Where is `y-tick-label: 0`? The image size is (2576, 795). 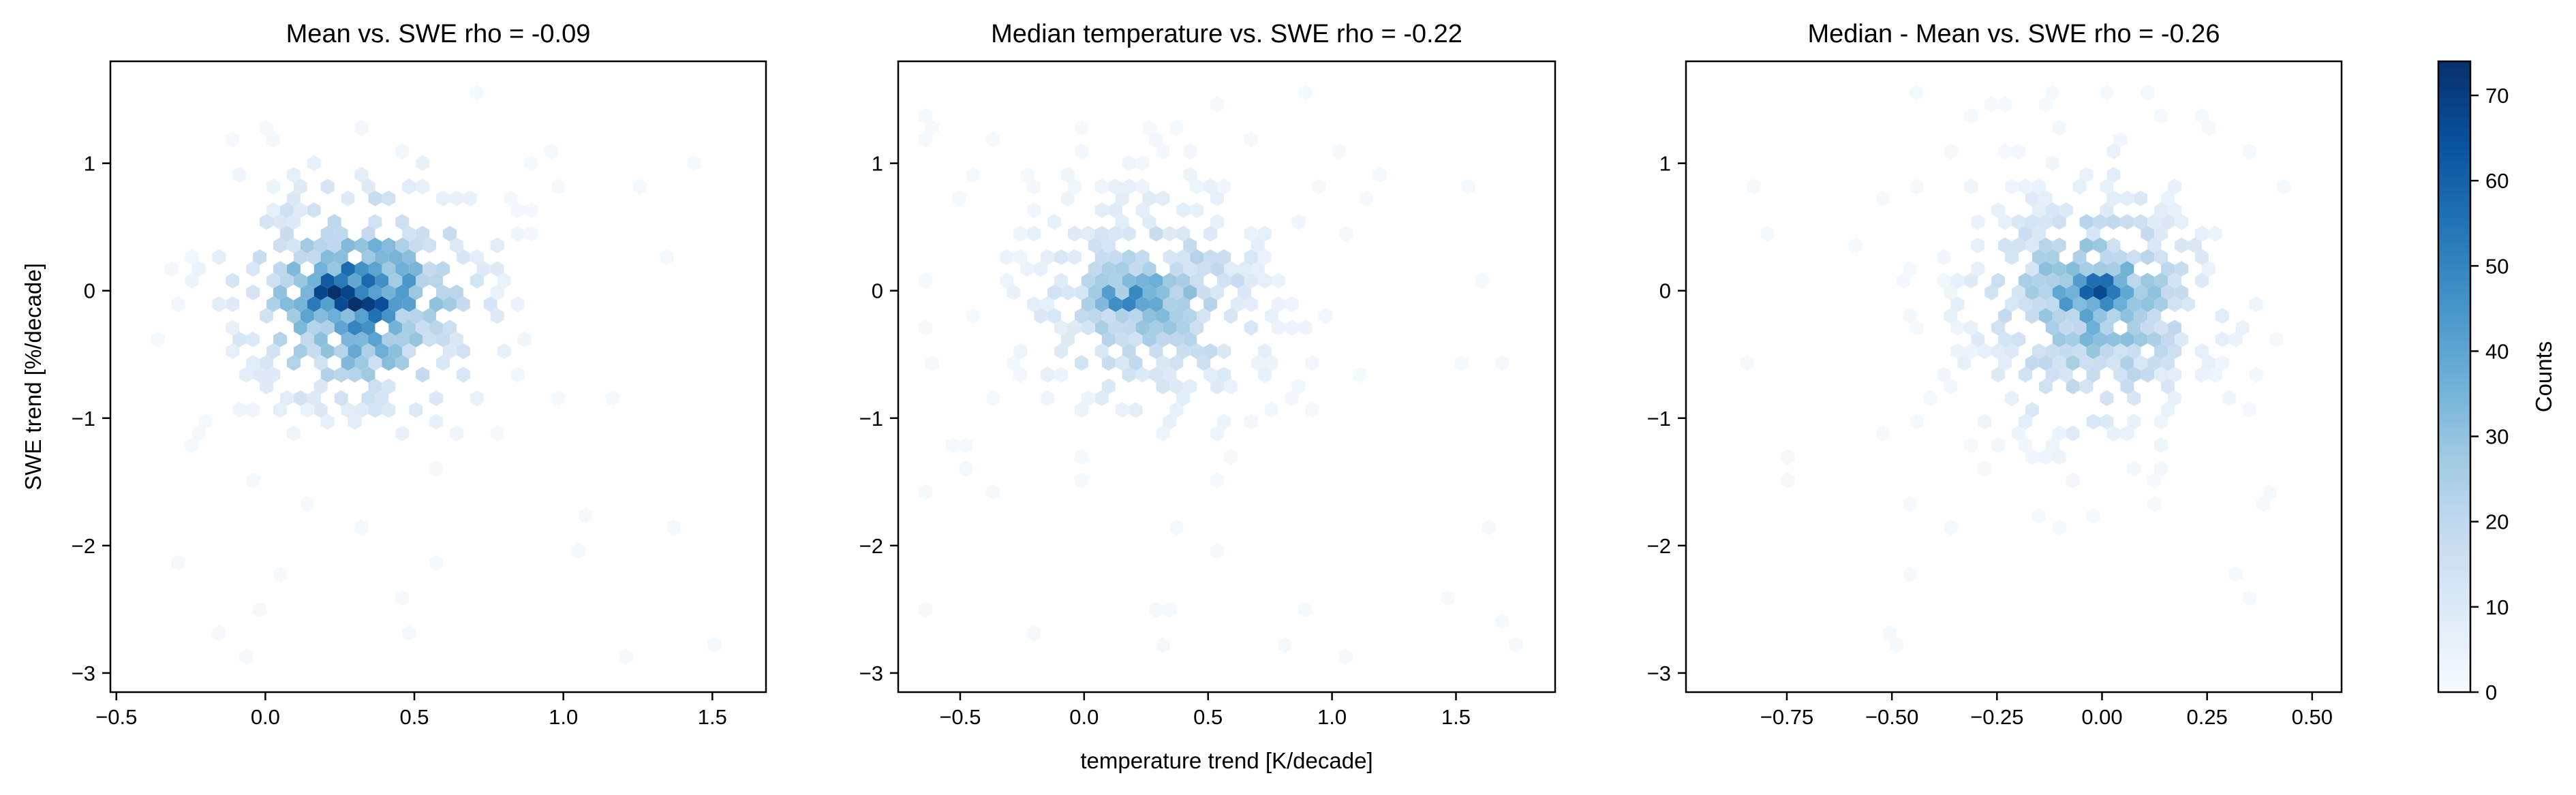
y-tick-label: 0 is located at coordinates (89, 291).